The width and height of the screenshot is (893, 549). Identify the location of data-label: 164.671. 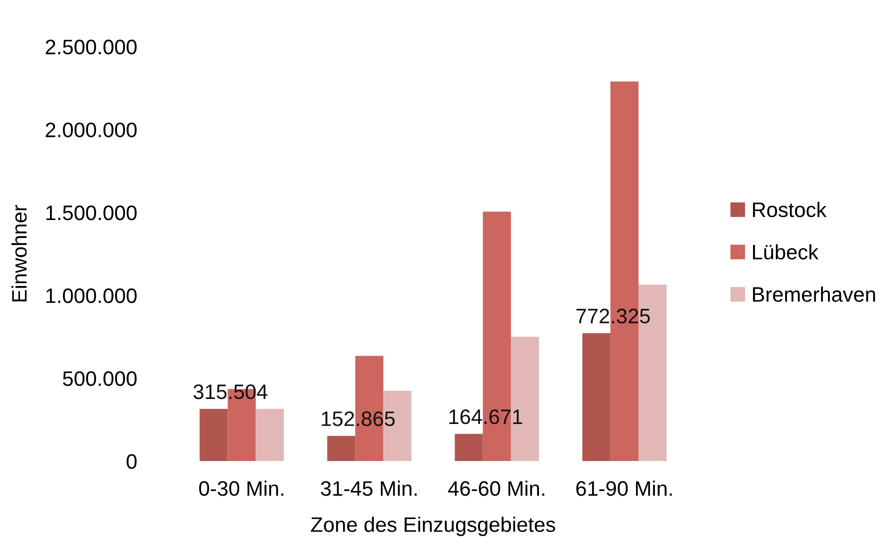
(485, 416).